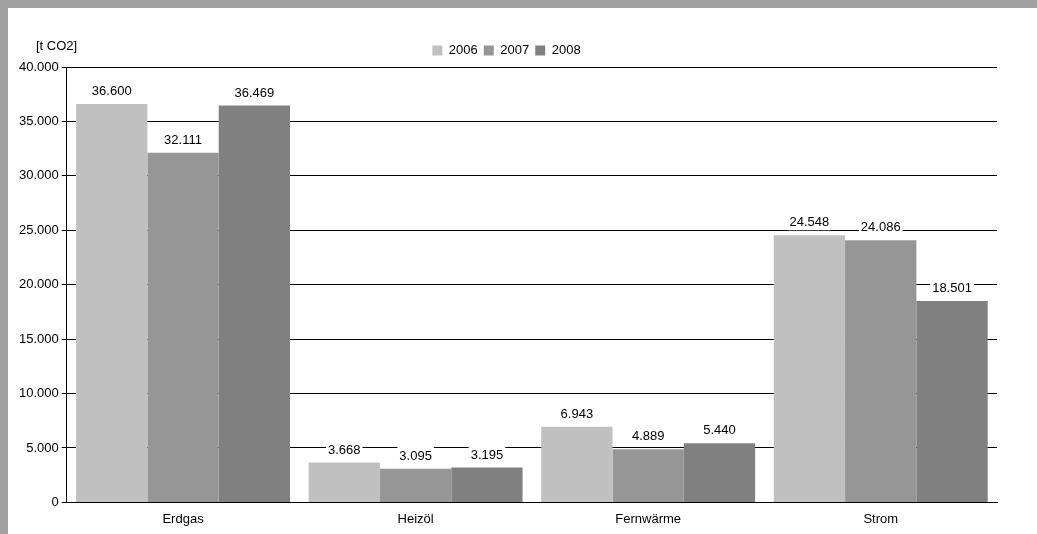  What do you see at coordinates (55, 501) in the screenshot?
I see `y-tick-label: 0` at bounding box center [55, 501].